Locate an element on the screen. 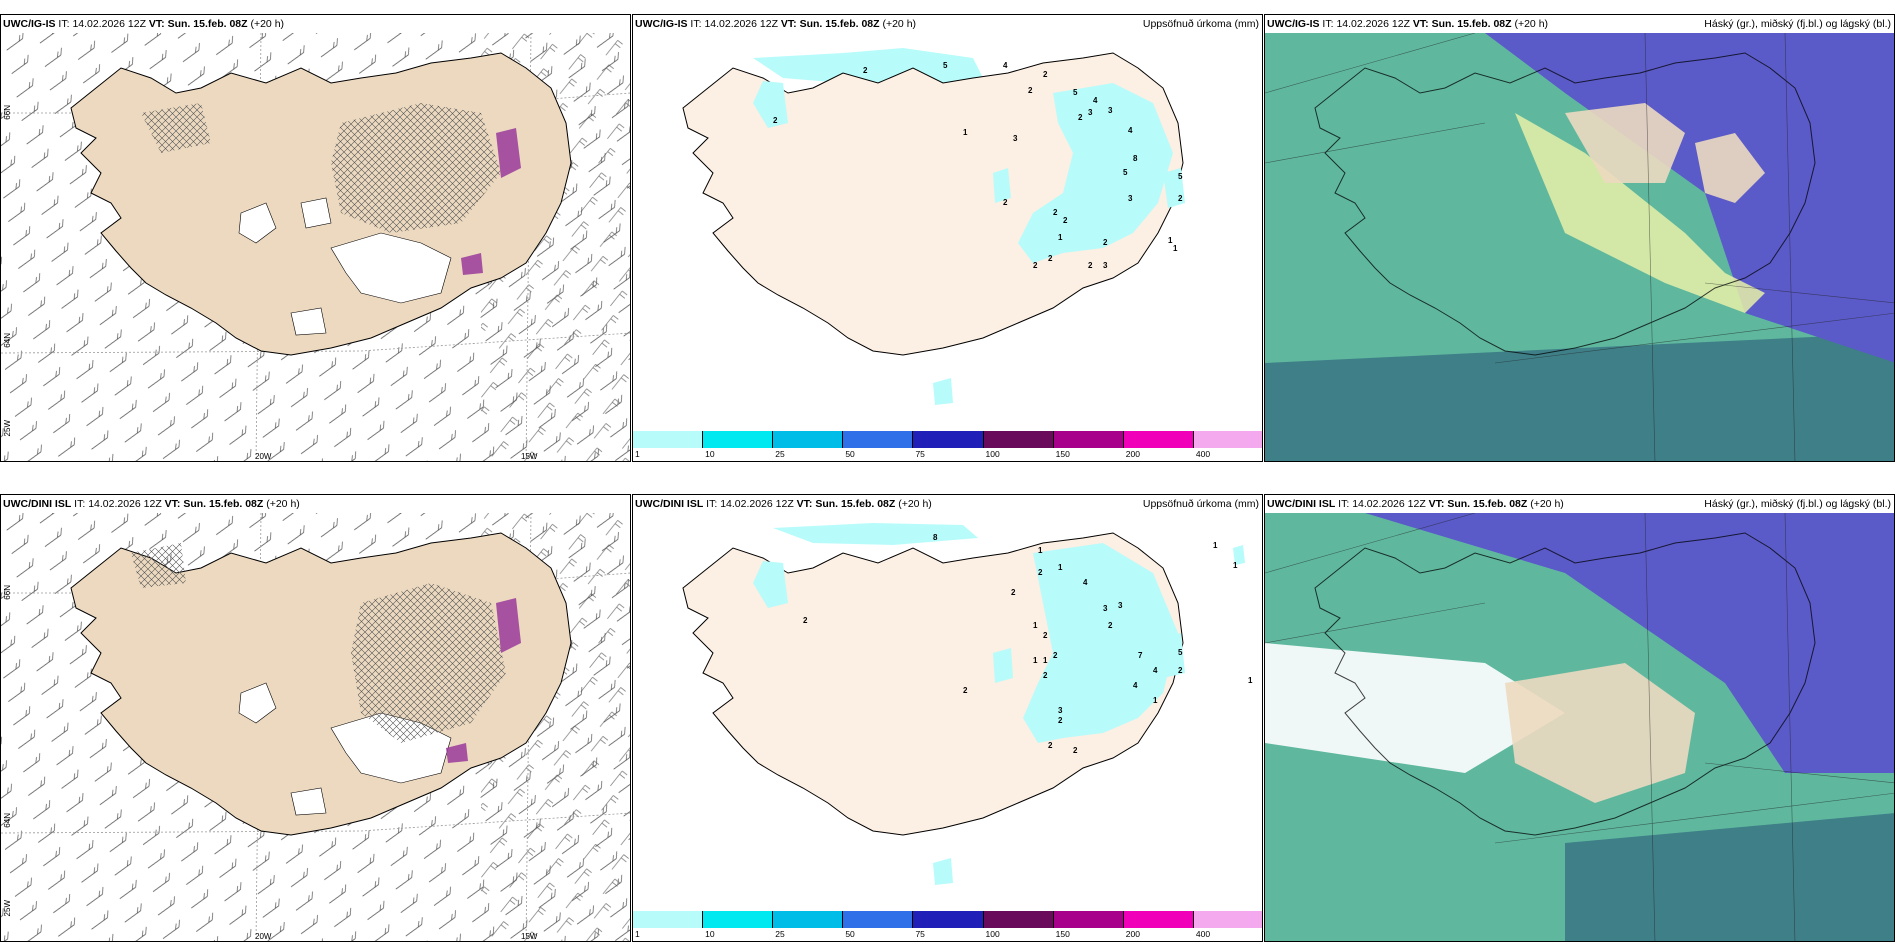  wind-map is located at coordinates (315, 727).